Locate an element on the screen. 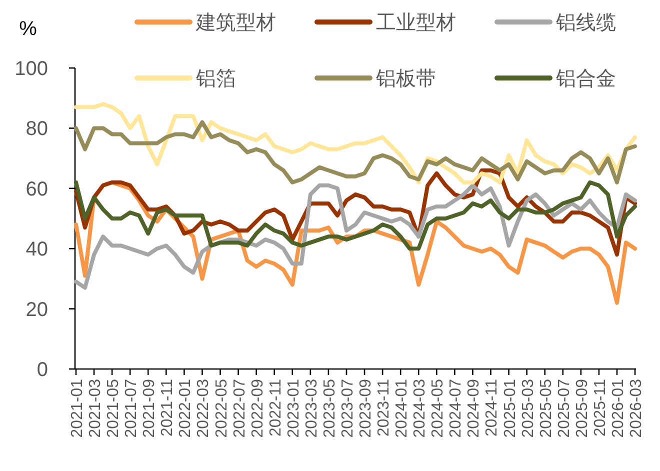  y-tick-label: 0 is located at coordinates (42, 370).